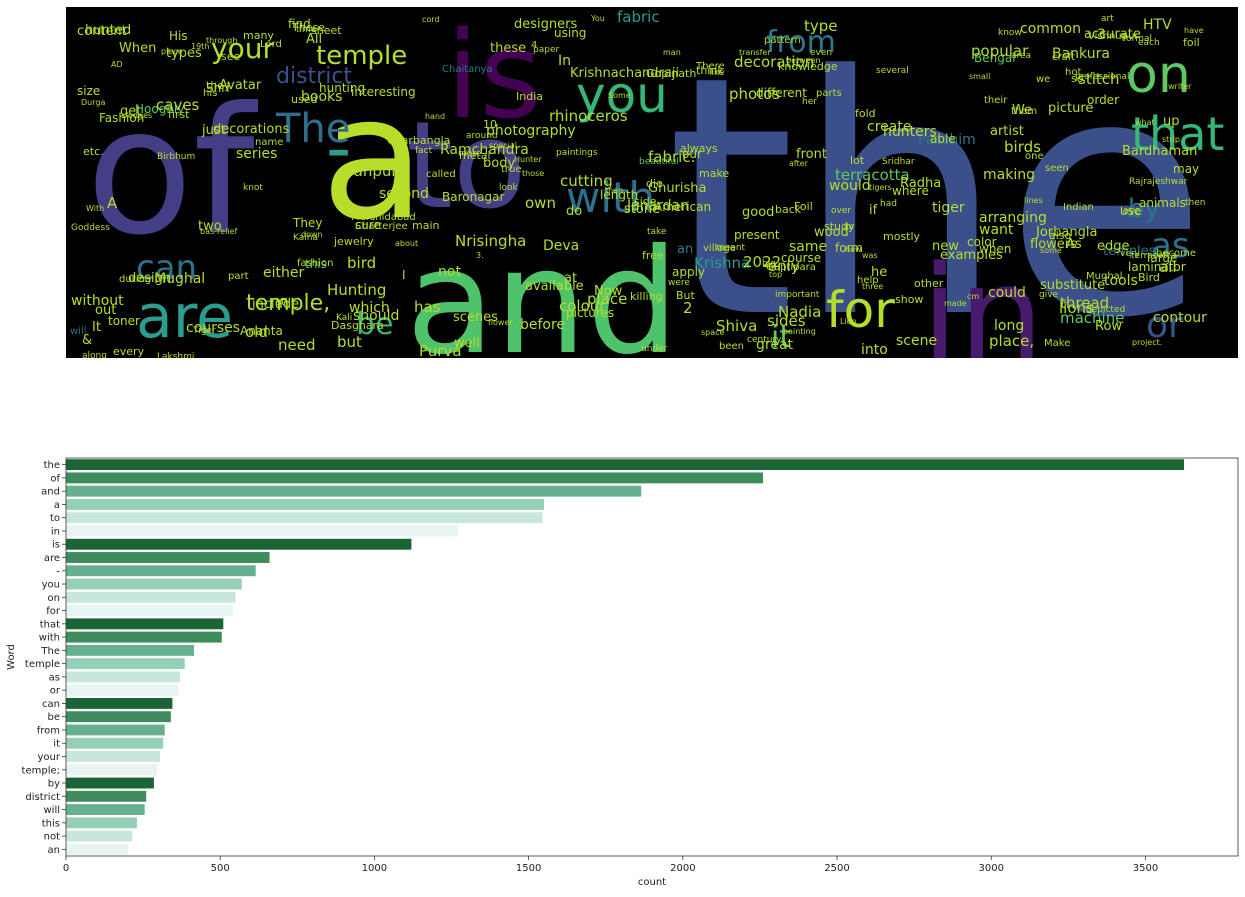 The height and width of the screenshot is (897, 1245). What do you see at coordinates (1009, 175) in the screenshot?
I see `cloud-word: making` at bounding box center [1009, 175].